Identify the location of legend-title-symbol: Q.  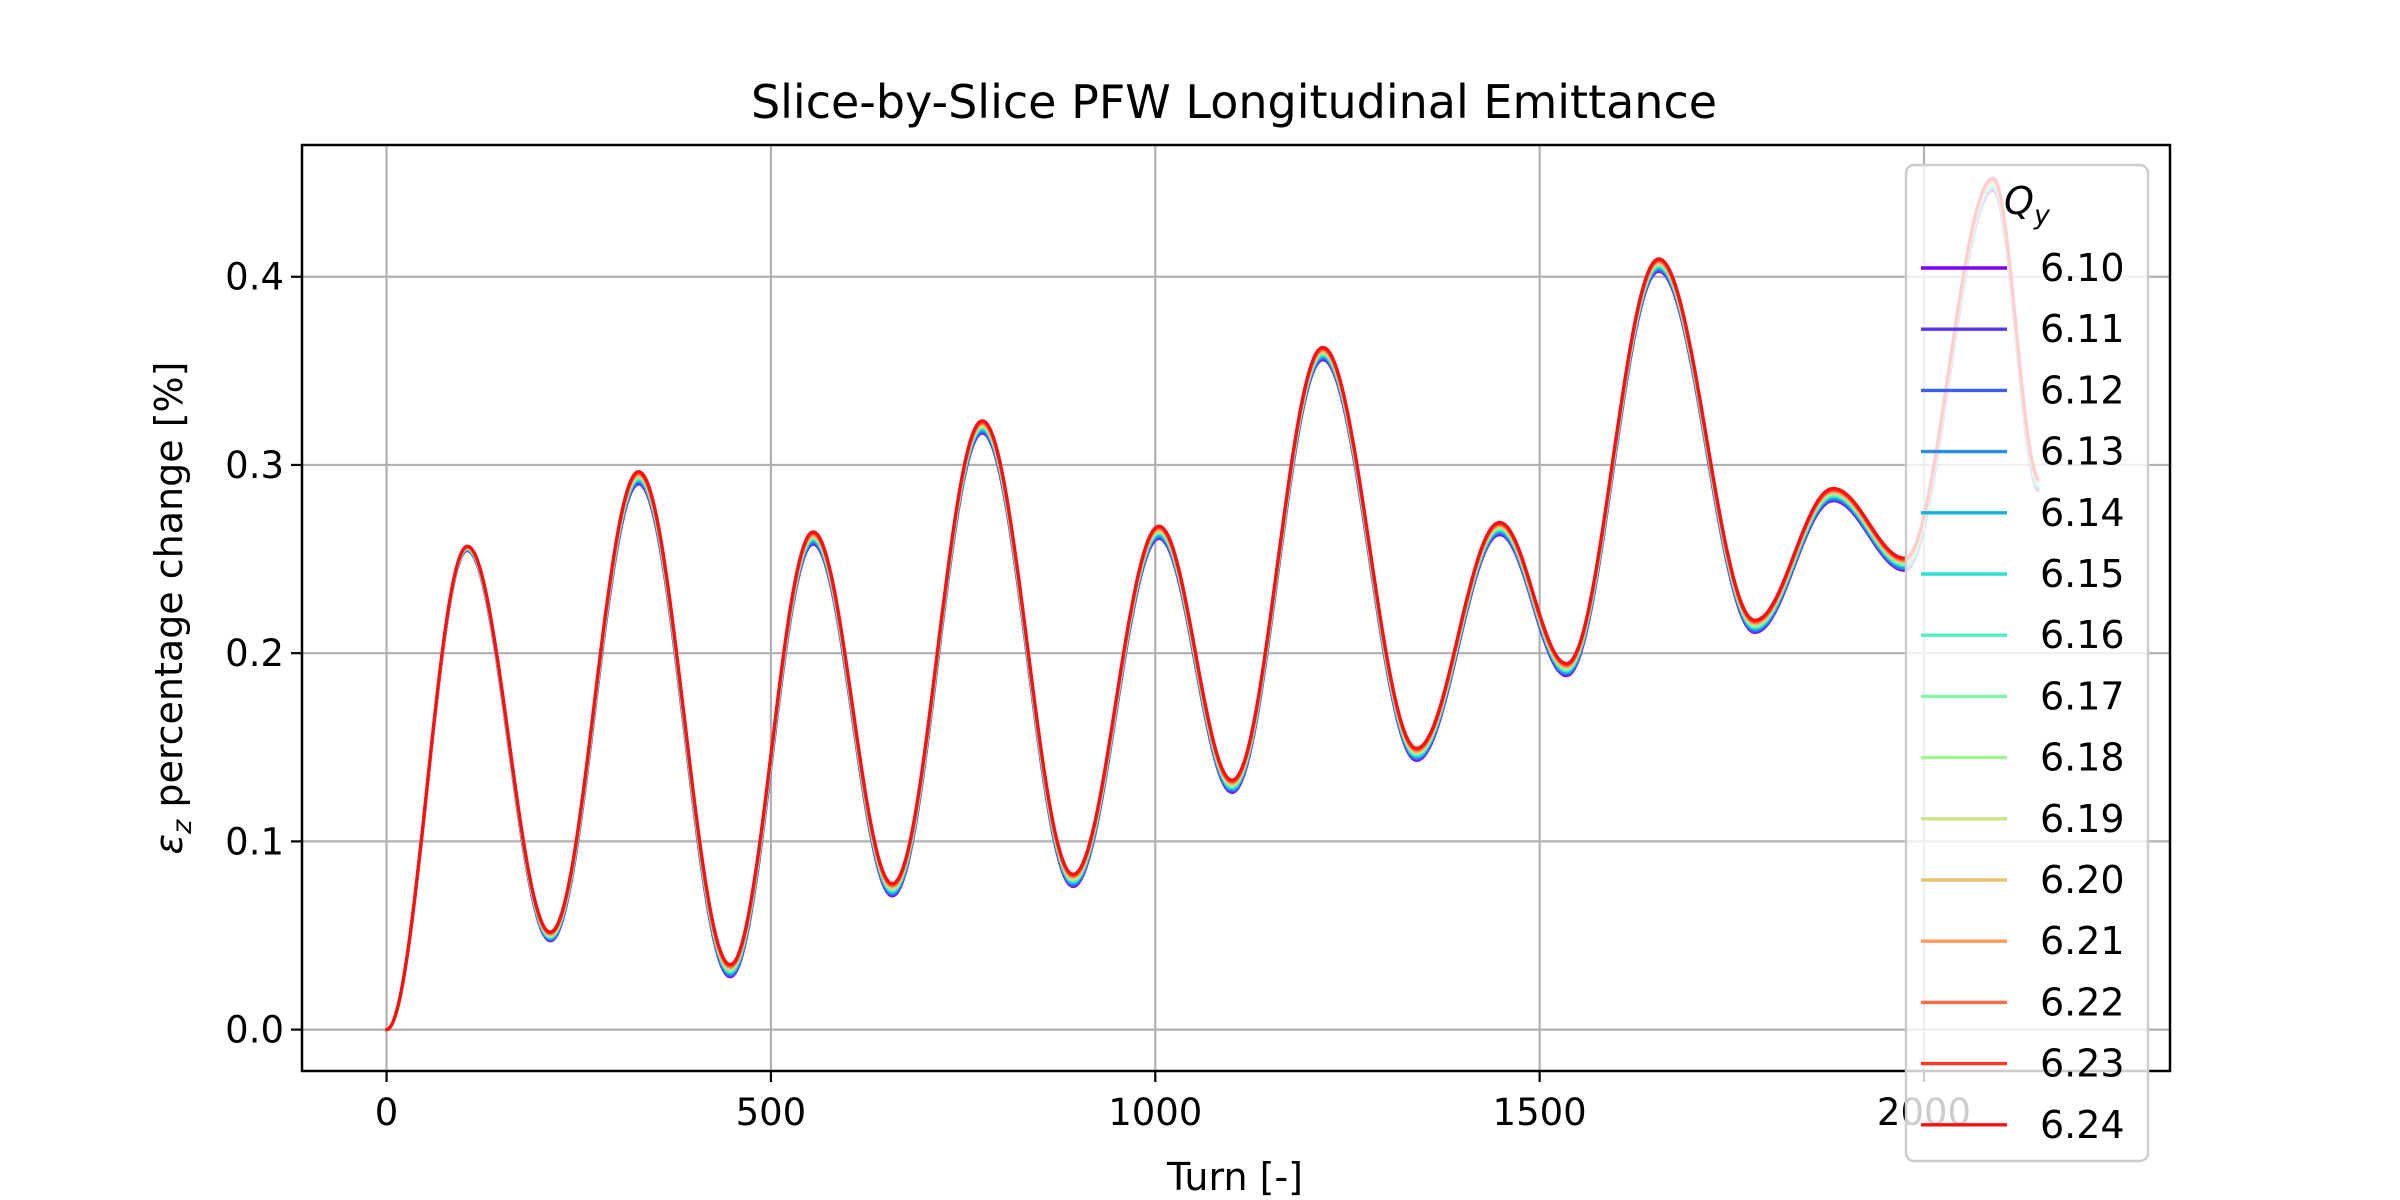
(2019, 201).